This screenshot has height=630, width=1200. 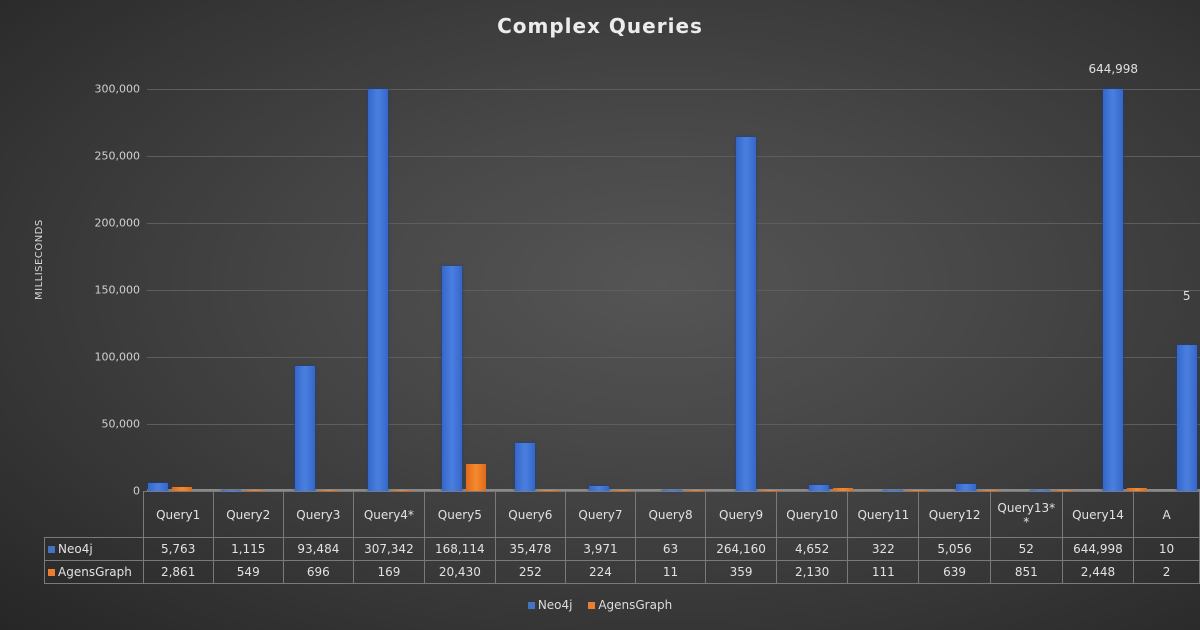 What do you see at coordinates (94, 514) in the screenshot?
I see `data-table-corner` at bounding box center [94, 514].